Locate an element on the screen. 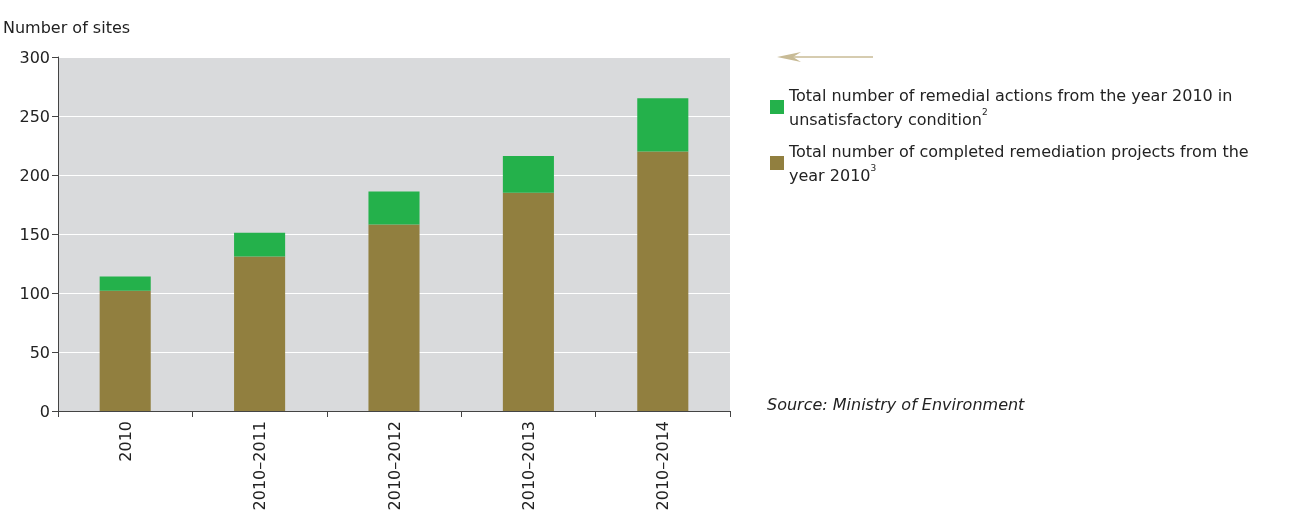  x-tick-label: 2010 is located at coordinates (125, 441).